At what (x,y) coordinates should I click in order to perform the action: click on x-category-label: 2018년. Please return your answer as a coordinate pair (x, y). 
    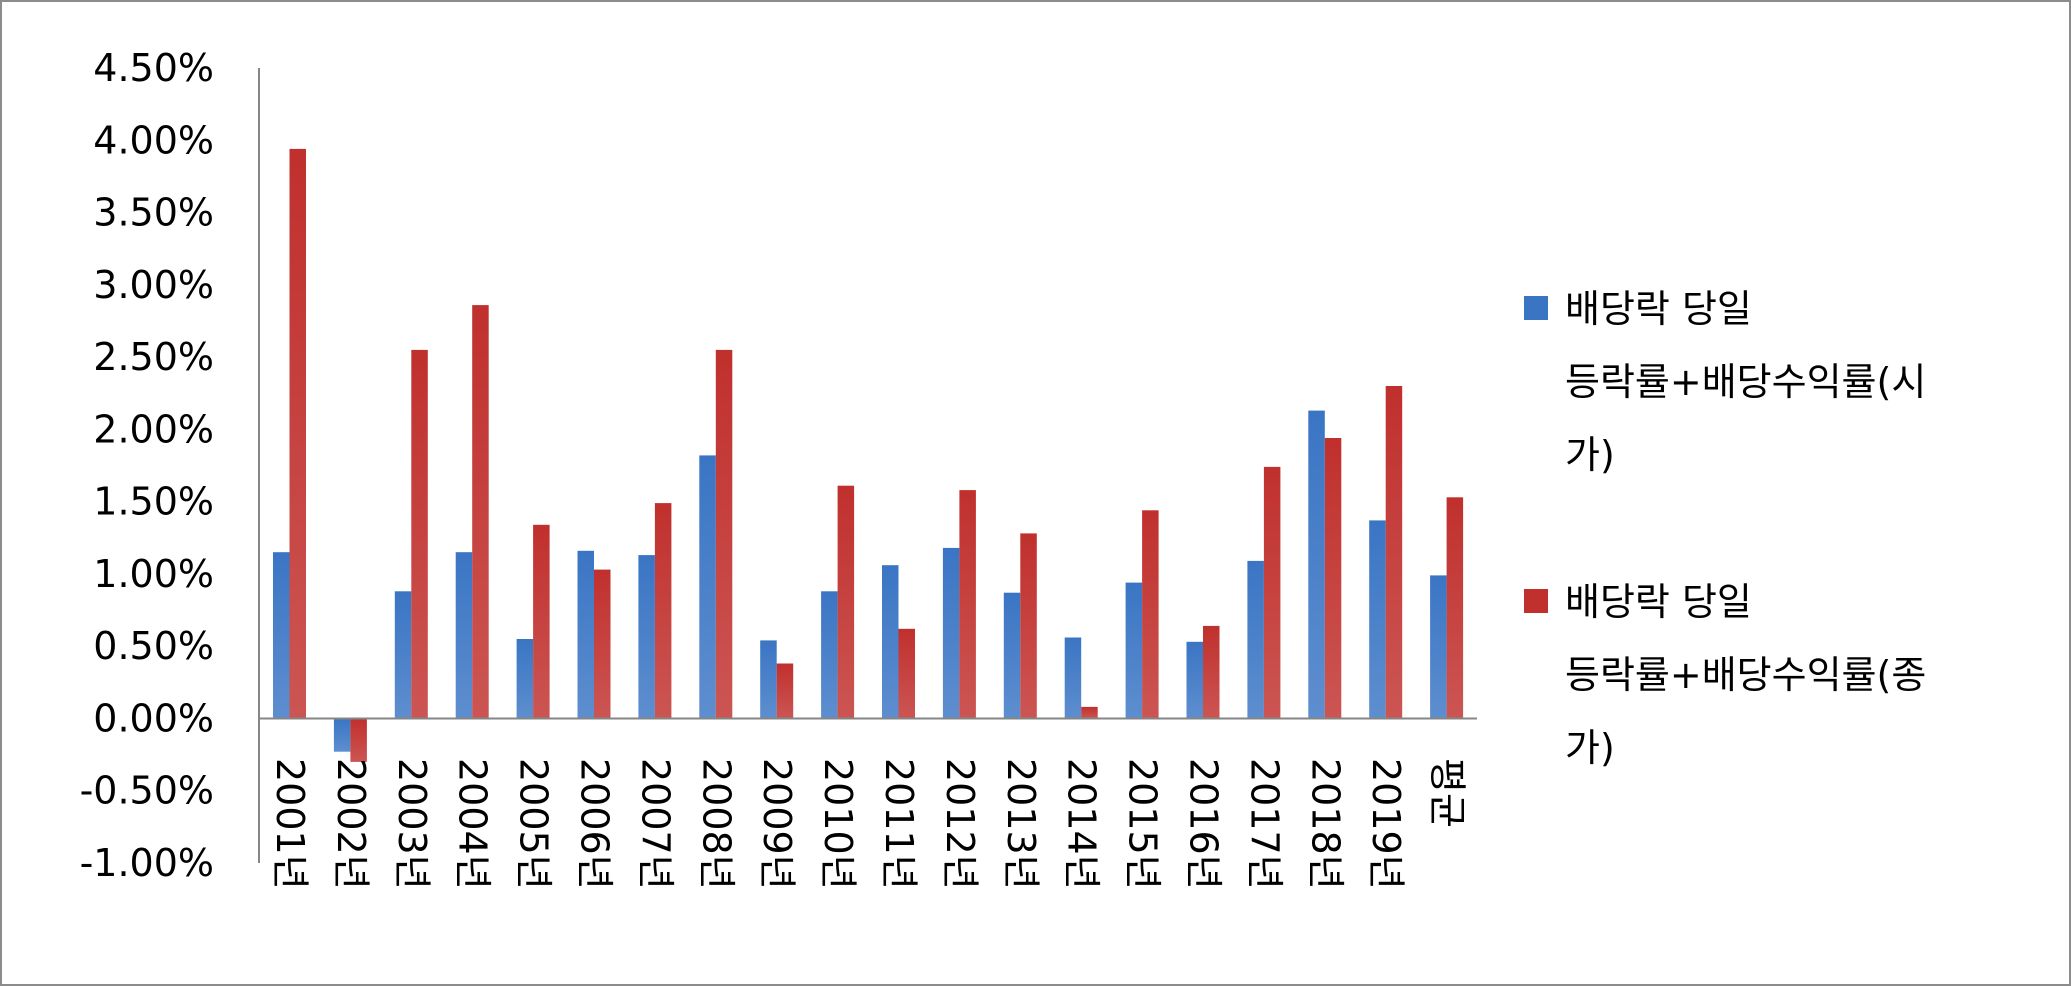
    Looking at the image, I should click on (1325, 824).